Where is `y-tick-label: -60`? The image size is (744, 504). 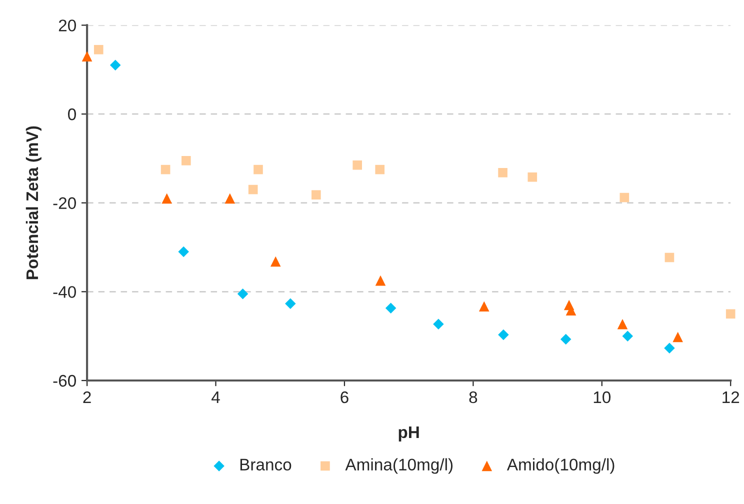 y-tick-label: -60 is located at coordinates (64, 380).